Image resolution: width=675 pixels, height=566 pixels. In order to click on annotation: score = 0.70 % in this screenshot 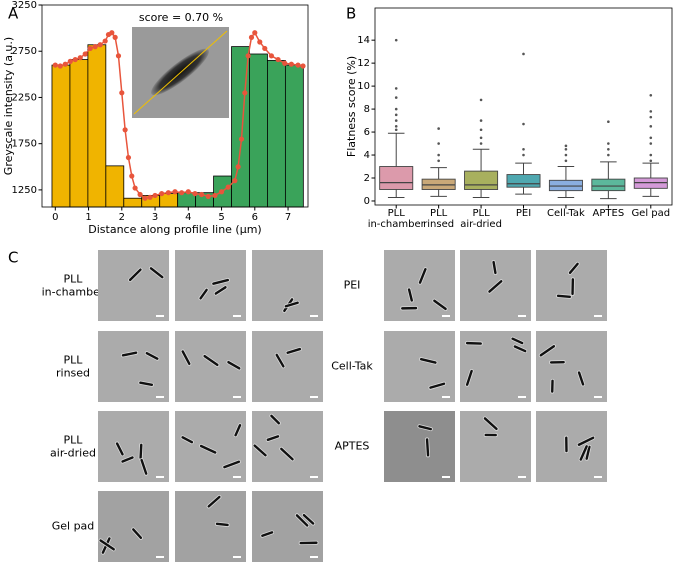, I will do `click(181, 17)`.